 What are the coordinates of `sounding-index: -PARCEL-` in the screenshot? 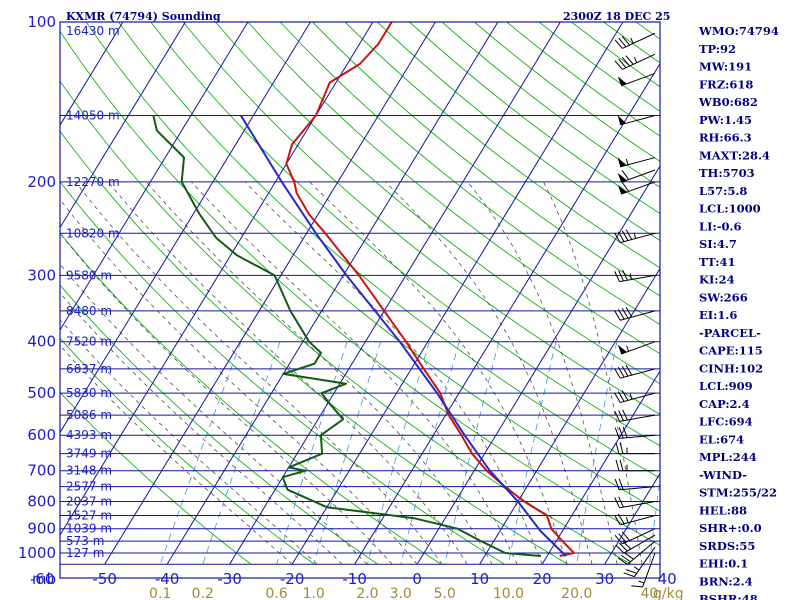 It's located at (730, 333).